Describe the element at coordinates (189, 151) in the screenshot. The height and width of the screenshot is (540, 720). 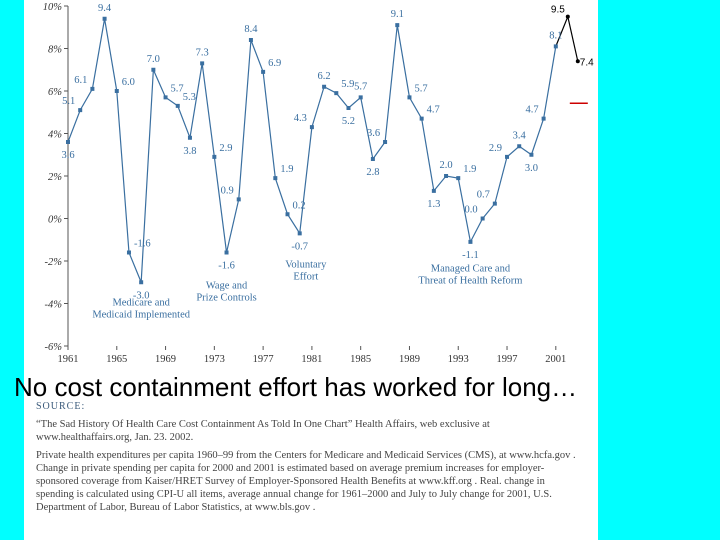
I see `data-label: 3.8` at that location.